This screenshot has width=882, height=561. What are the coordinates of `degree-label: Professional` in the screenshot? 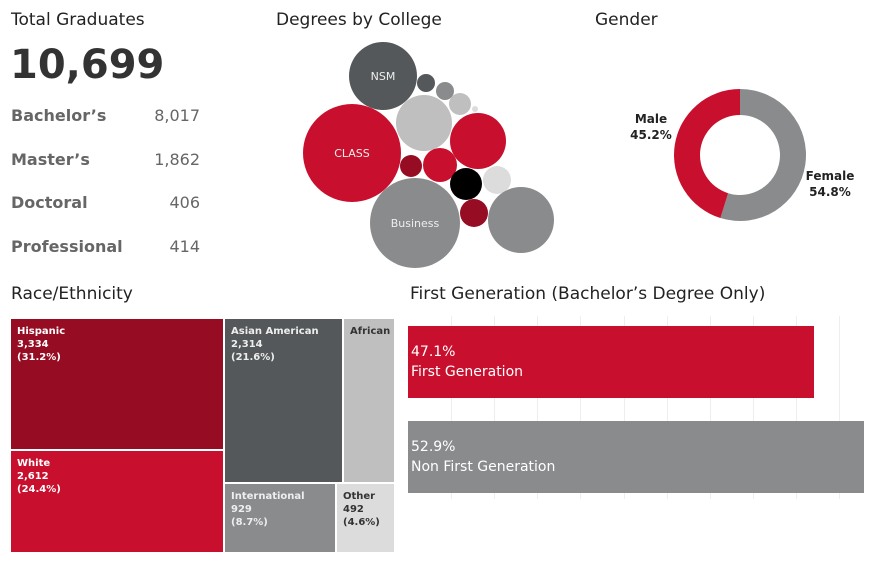 It's located at (67, 246).